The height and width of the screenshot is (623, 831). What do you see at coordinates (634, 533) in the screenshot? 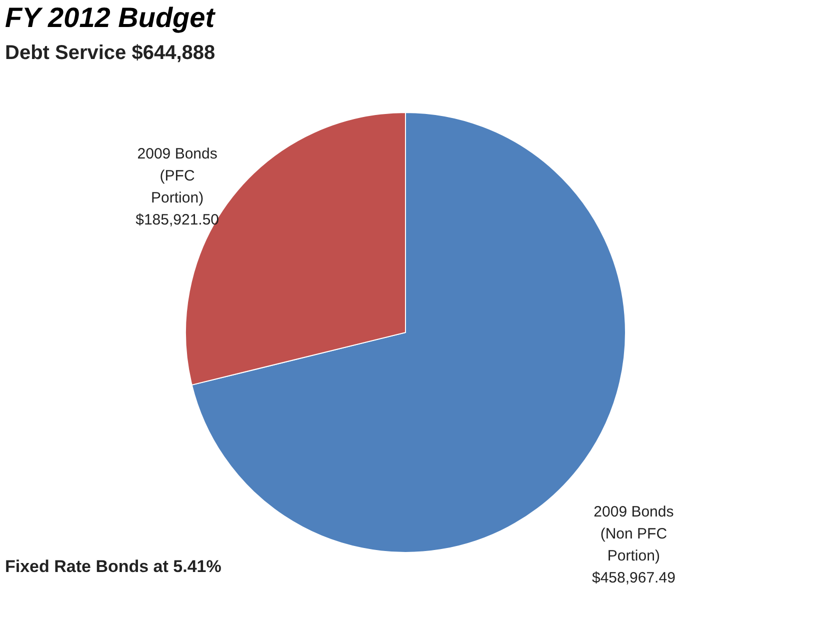
I see `slice-label: 2009 Bonds (Non PFC Portion)` at bounding box center [634, 533].